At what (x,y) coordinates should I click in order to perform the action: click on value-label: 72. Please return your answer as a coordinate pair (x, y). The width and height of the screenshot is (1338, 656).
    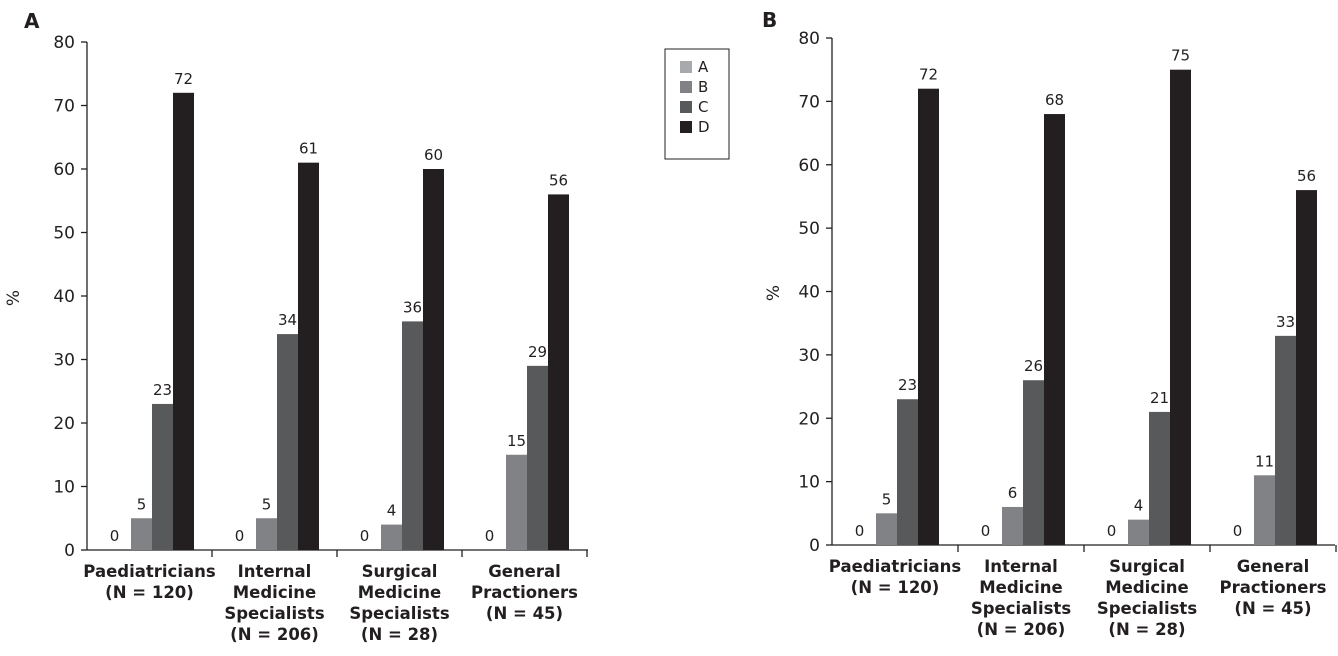
    Looking at the image, I should click on (183, 79).